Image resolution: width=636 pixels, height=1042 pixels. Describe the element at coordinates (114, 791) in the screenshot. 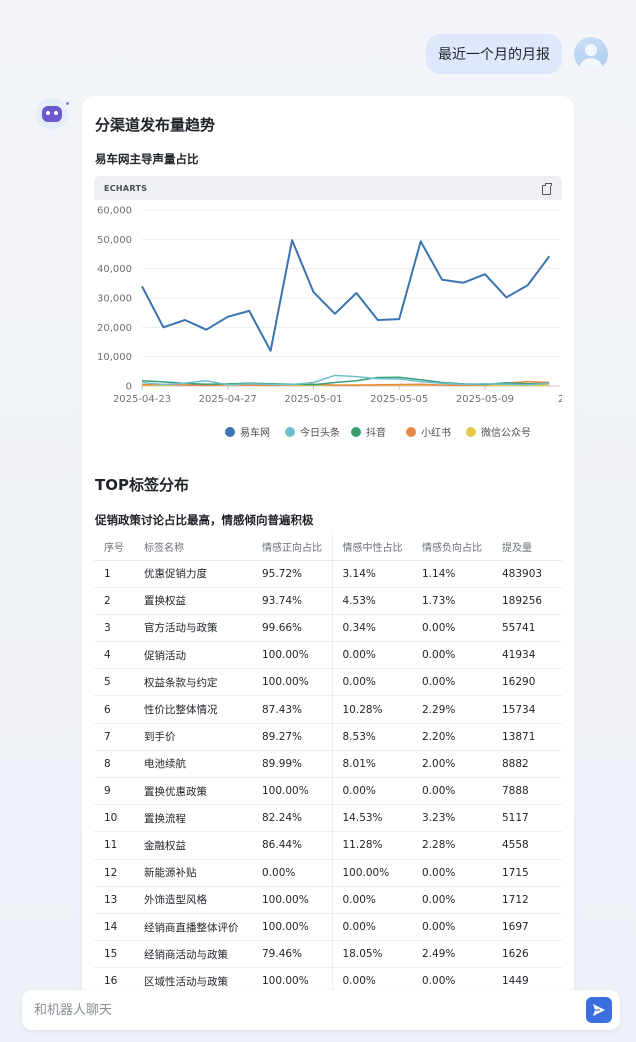

I see `cell-index: 9` at that location.